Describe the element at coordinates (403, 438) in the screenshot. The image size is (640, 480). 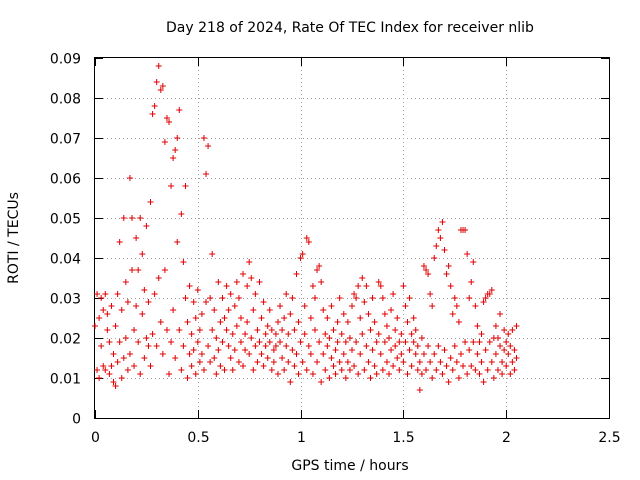
I see `x-tick-label: 1.5` at that location.